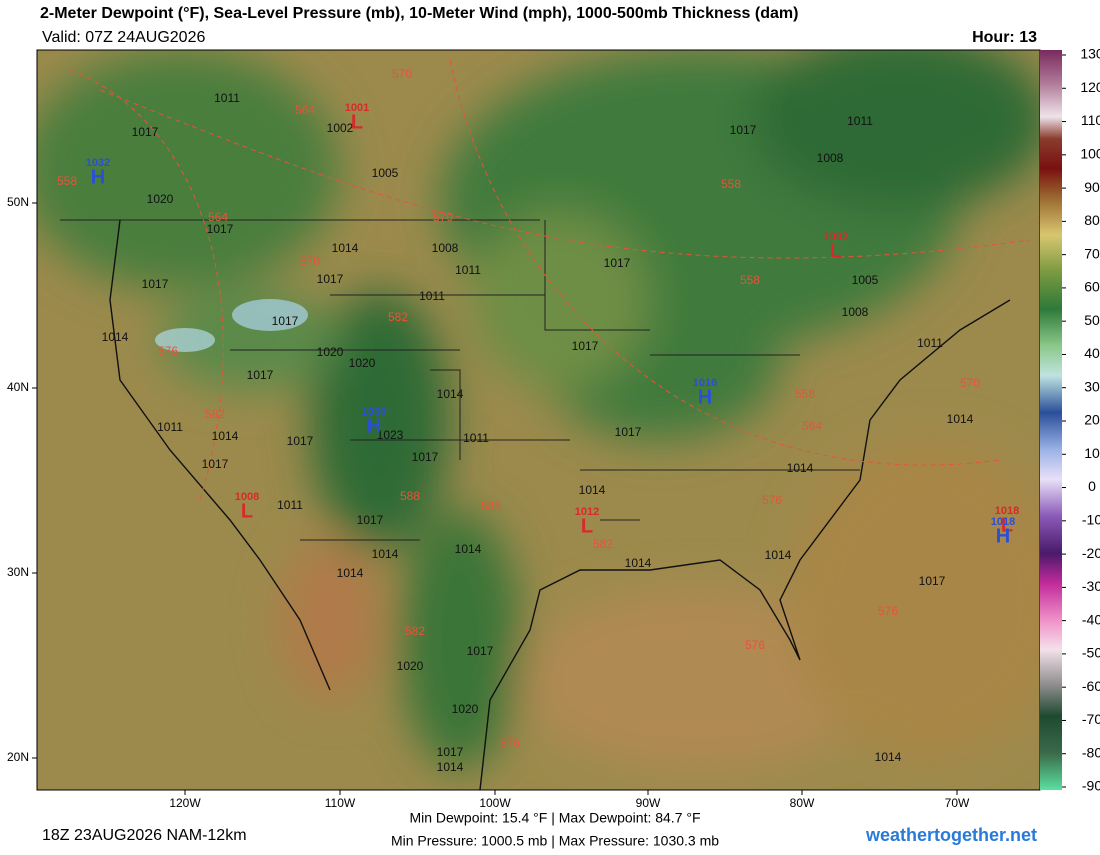 This screenshot has width=1100, height=855. What do you see at coordinates (1092, 287) in the screenshot?
I see `colorbar-label: 60` at bounding box center [1092, 287].